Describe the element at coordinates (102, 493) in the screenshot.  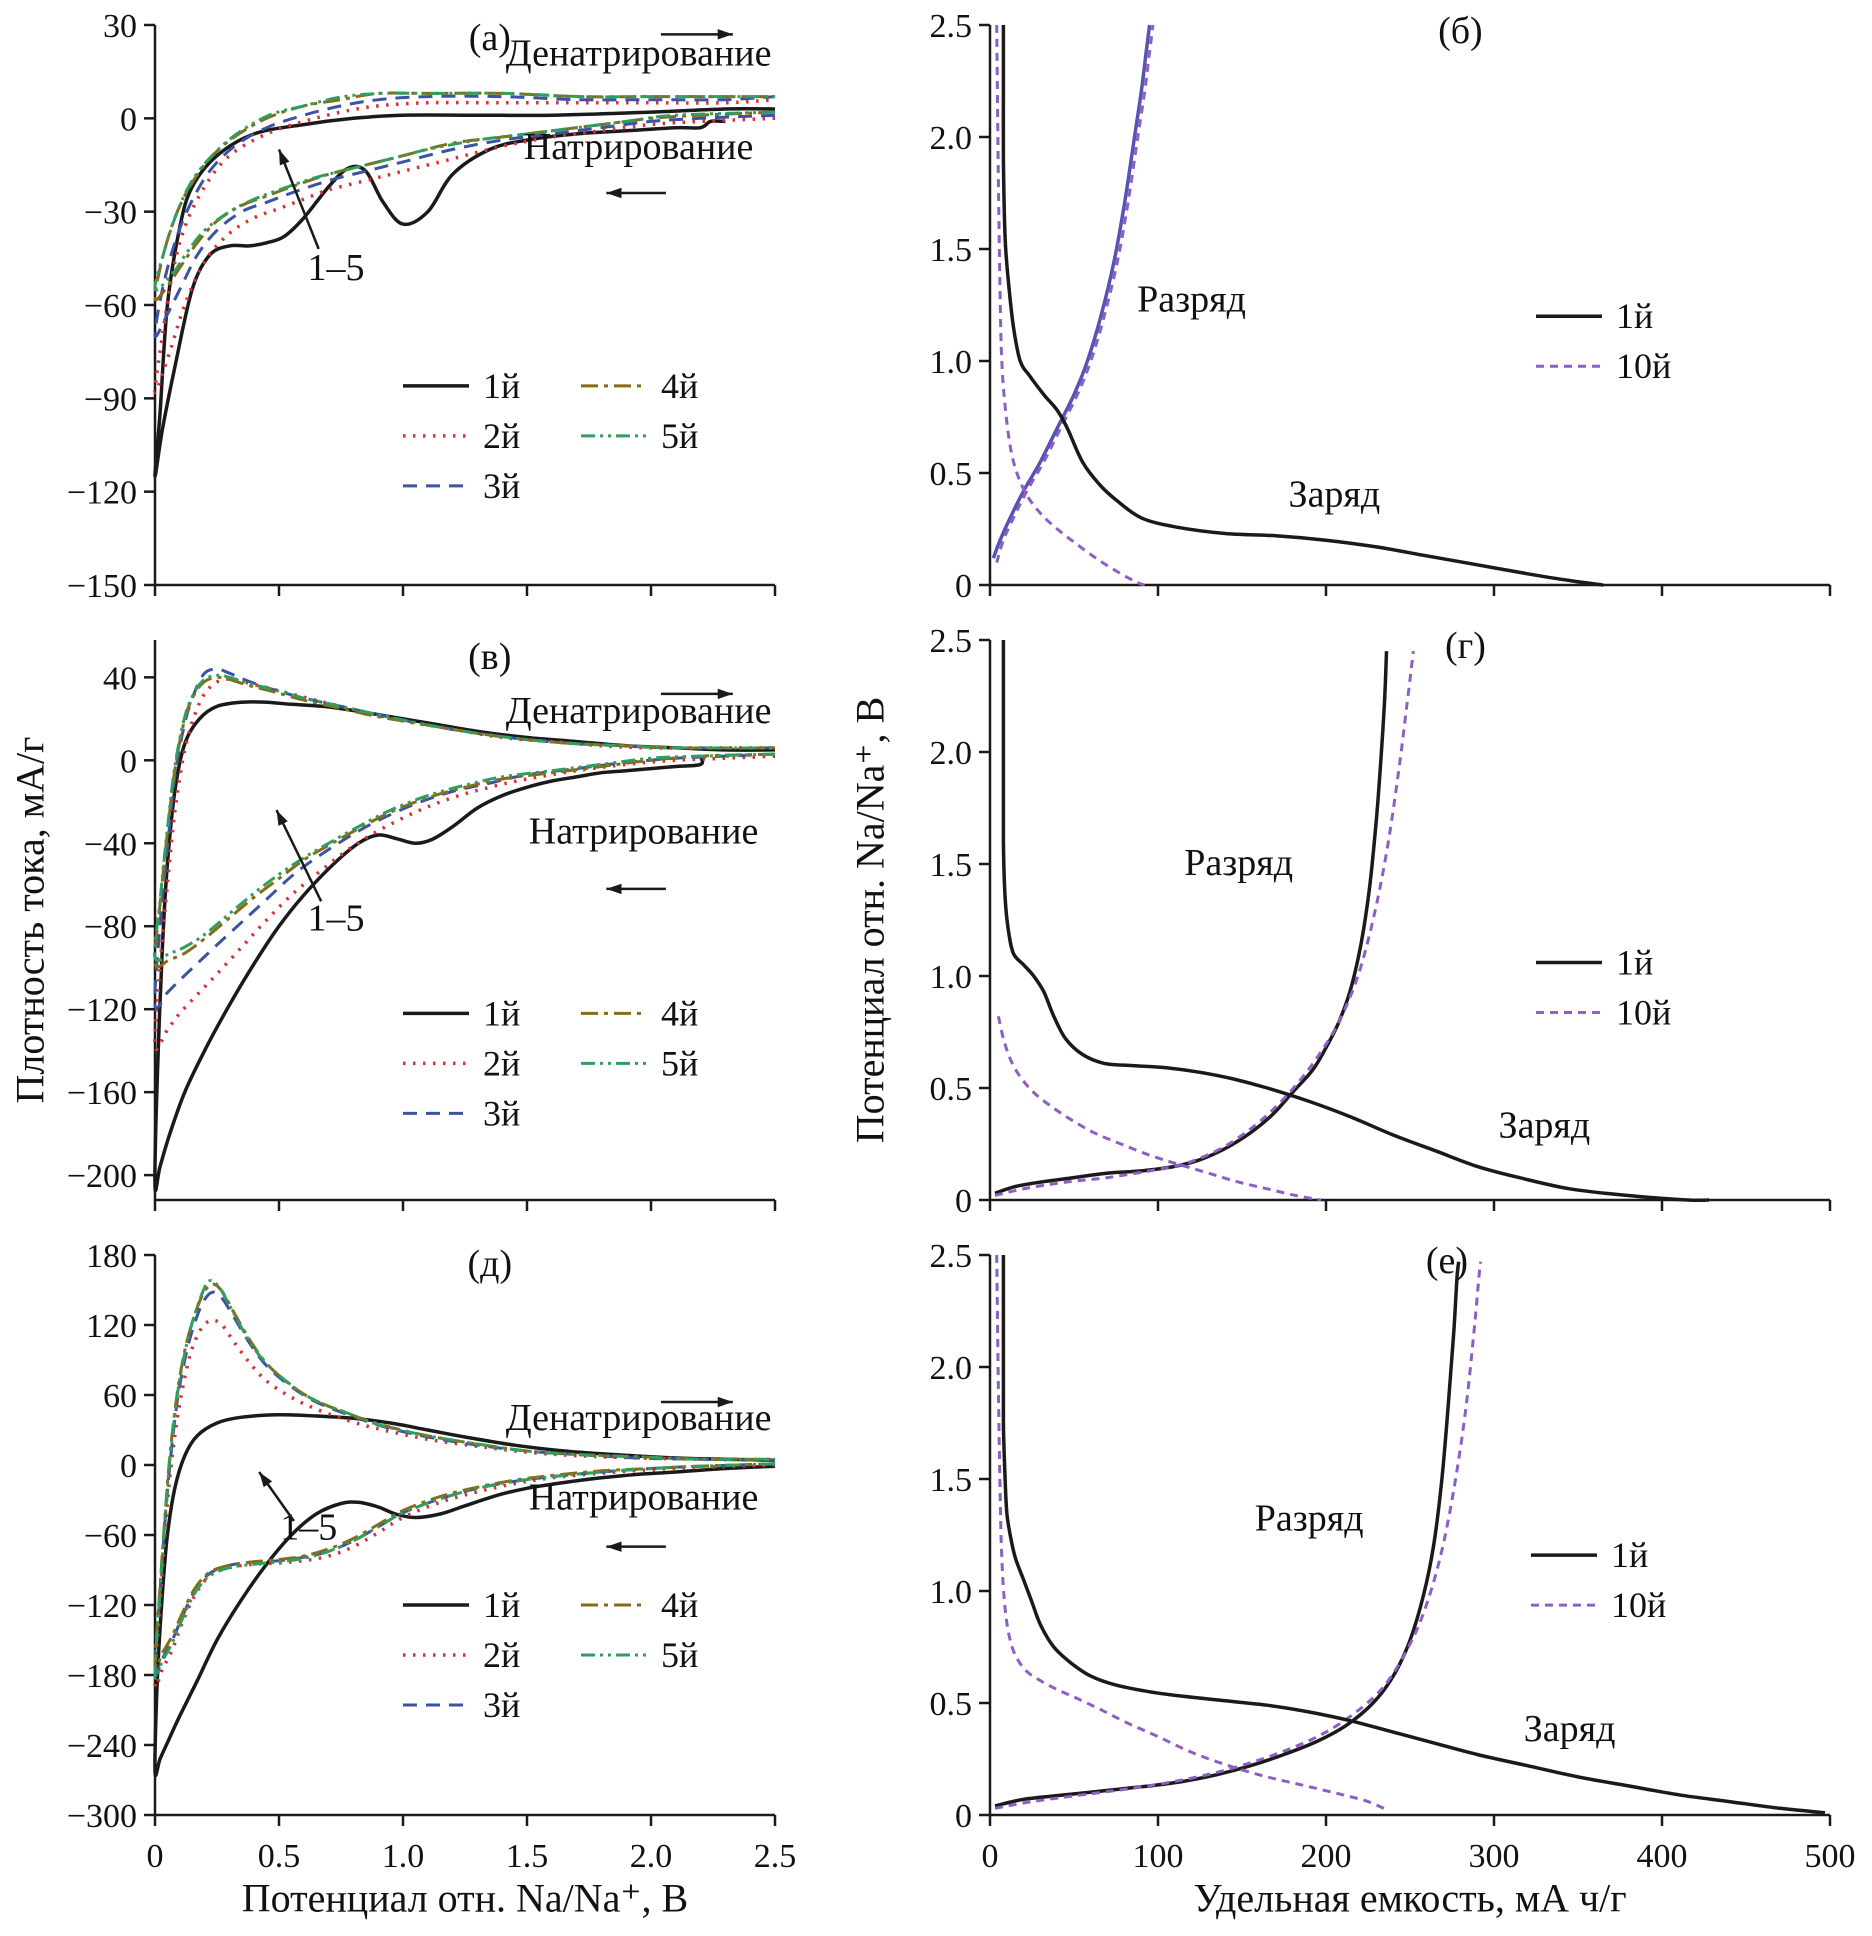
I see `y-tick-label: −120` at that location.